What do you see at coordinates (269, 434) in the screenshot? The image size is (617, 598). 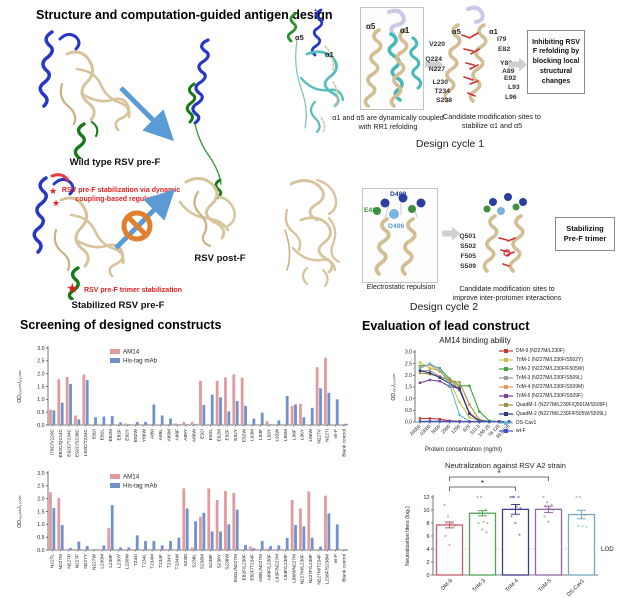 I see `svg-text: L93Y` at bounding box center [269, 434].